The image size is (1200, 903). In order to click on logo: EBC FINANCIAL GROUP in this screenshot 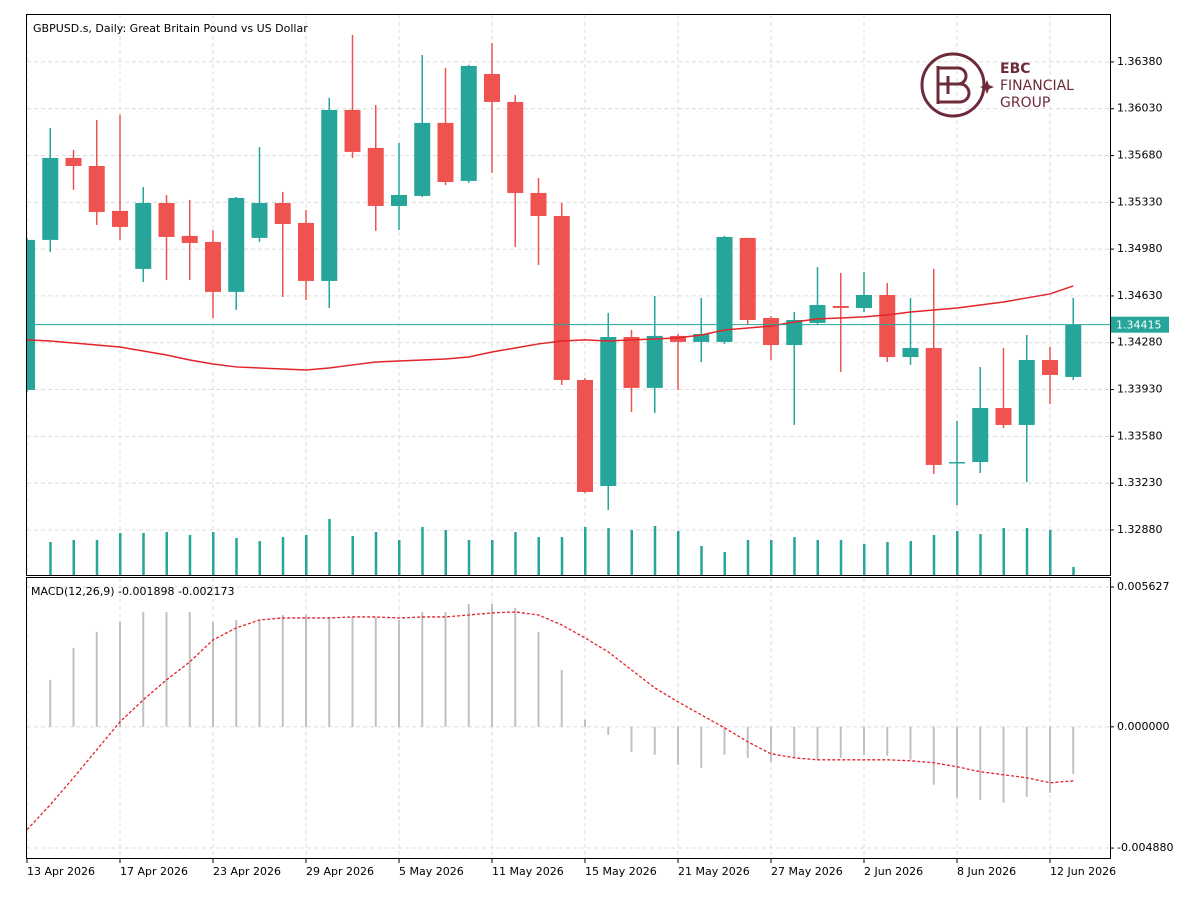, I will do `click(997, 85)`.